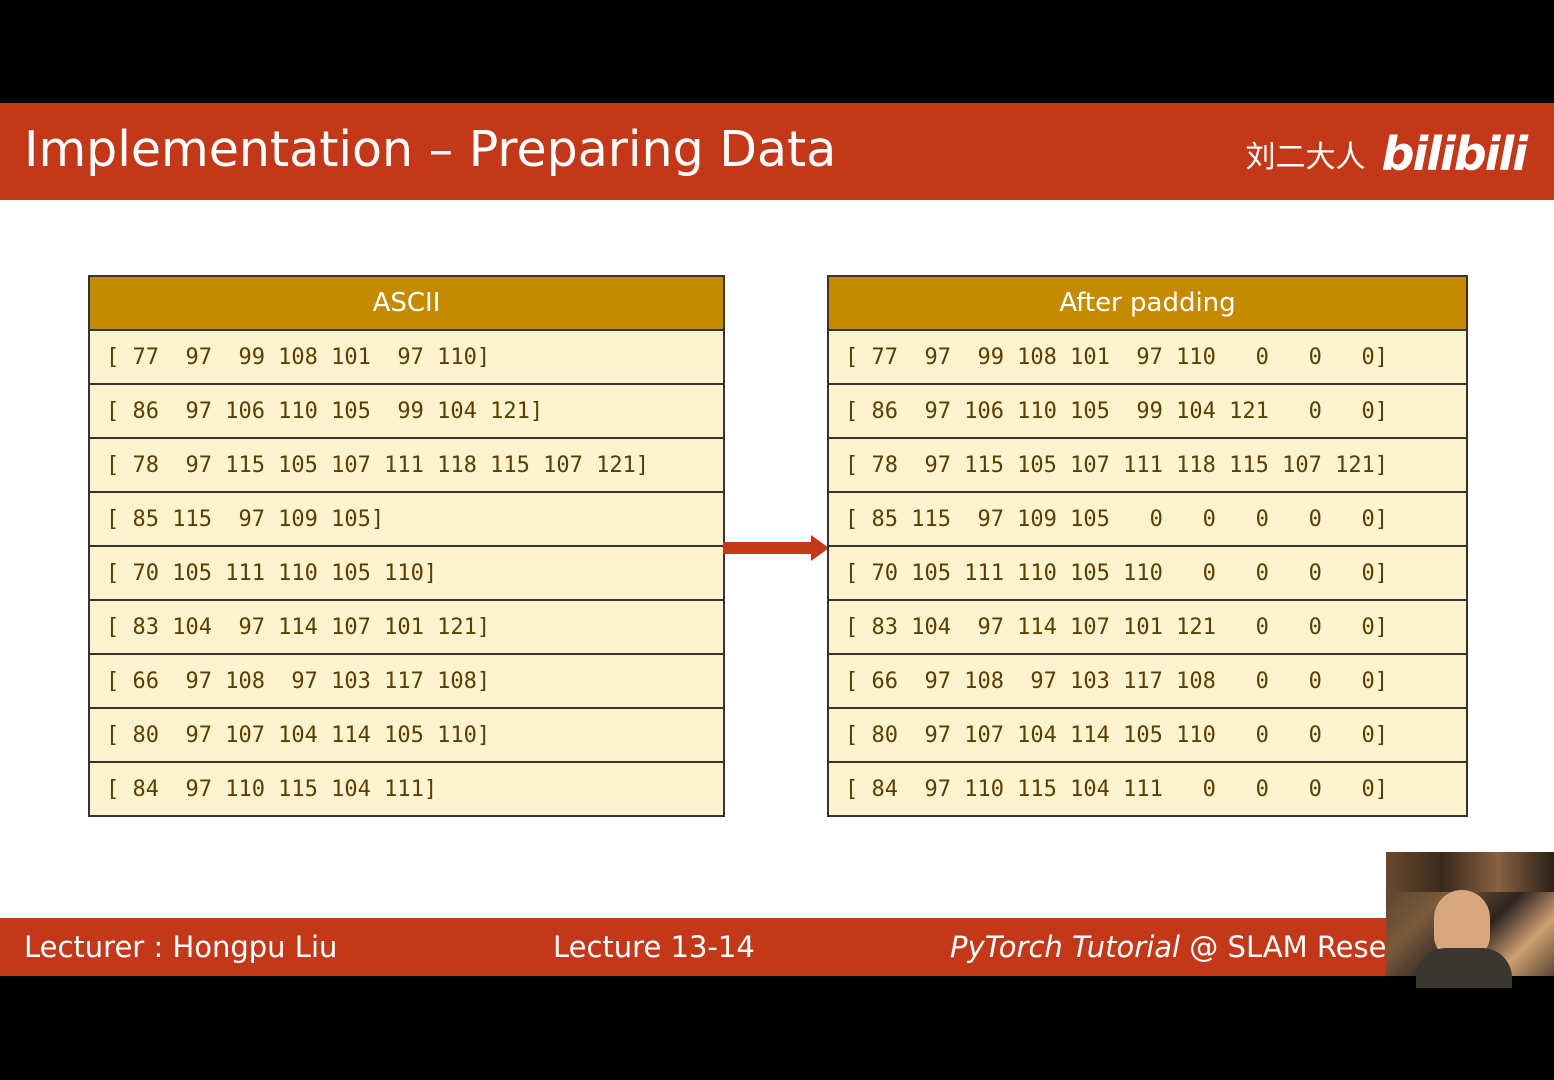 The width and height of the screenshot is (1554, 1080). Describe the element at coordinates (1065, 947) in the screenshot. I see `course-name: PyTorch Tutorial` at that location.